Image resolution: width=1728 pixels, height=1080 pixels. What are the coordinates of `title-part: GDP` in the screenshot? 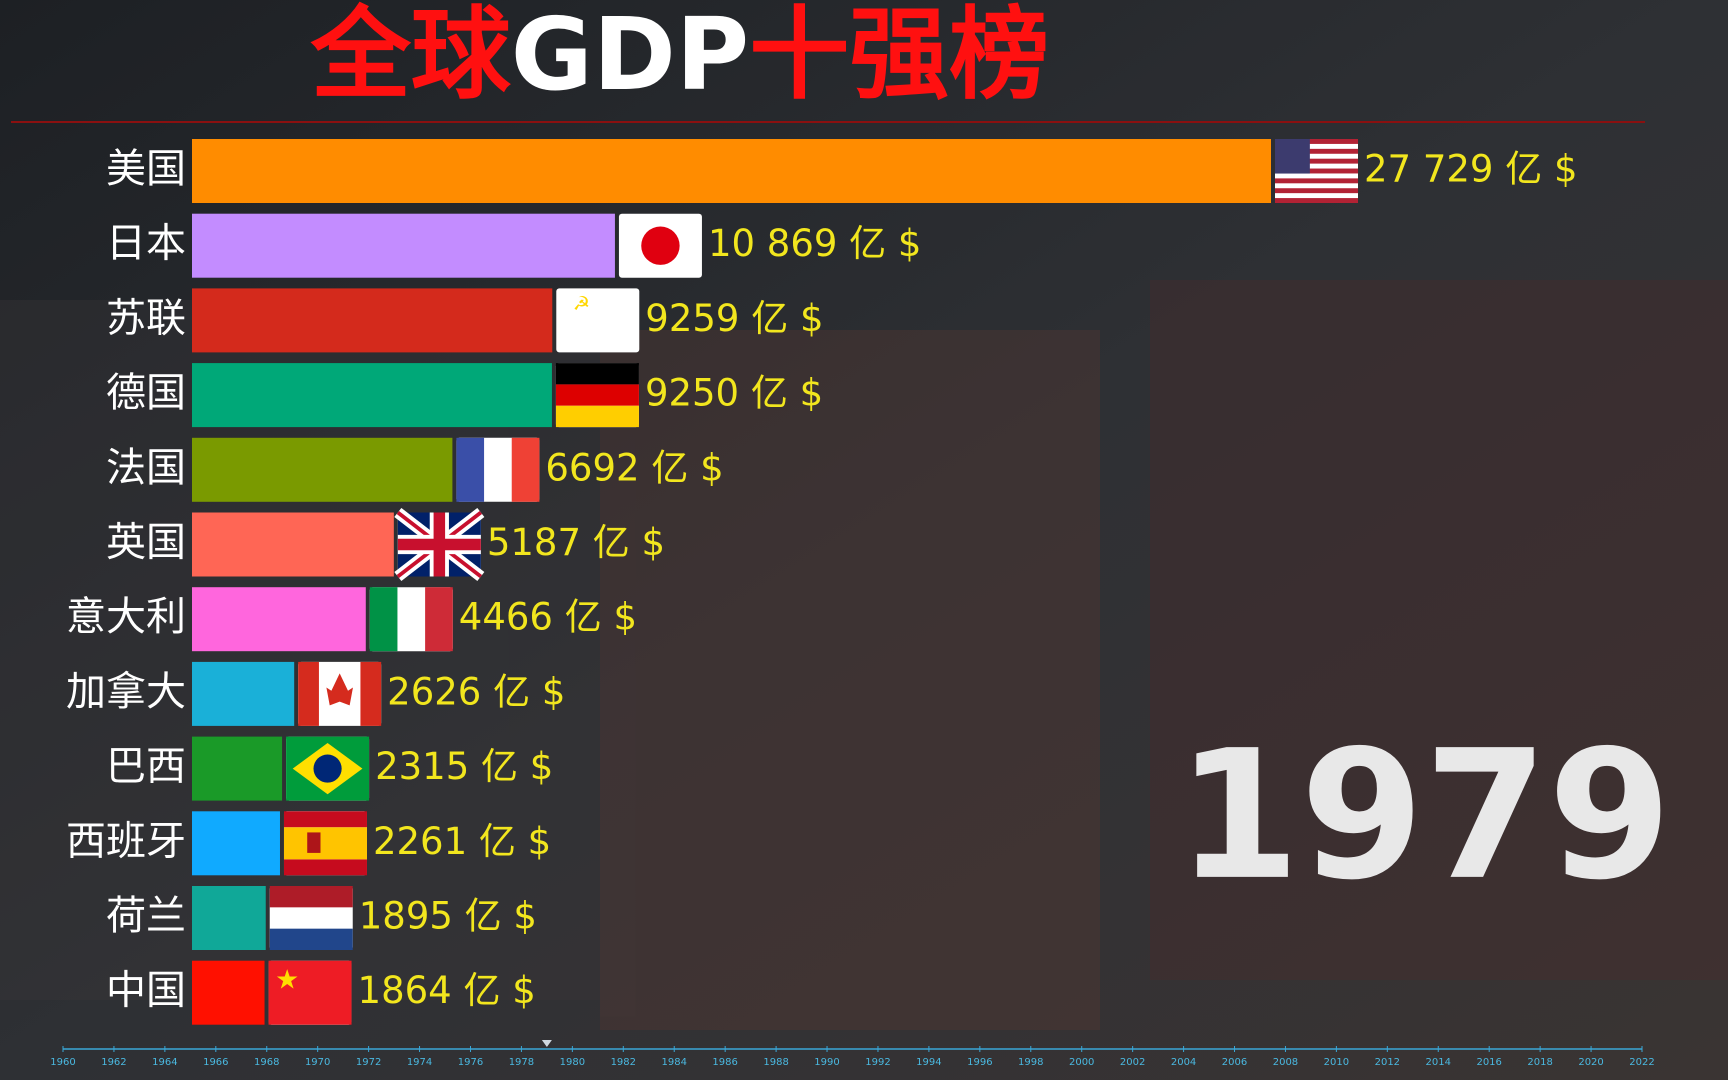 It's located at (630, 56).